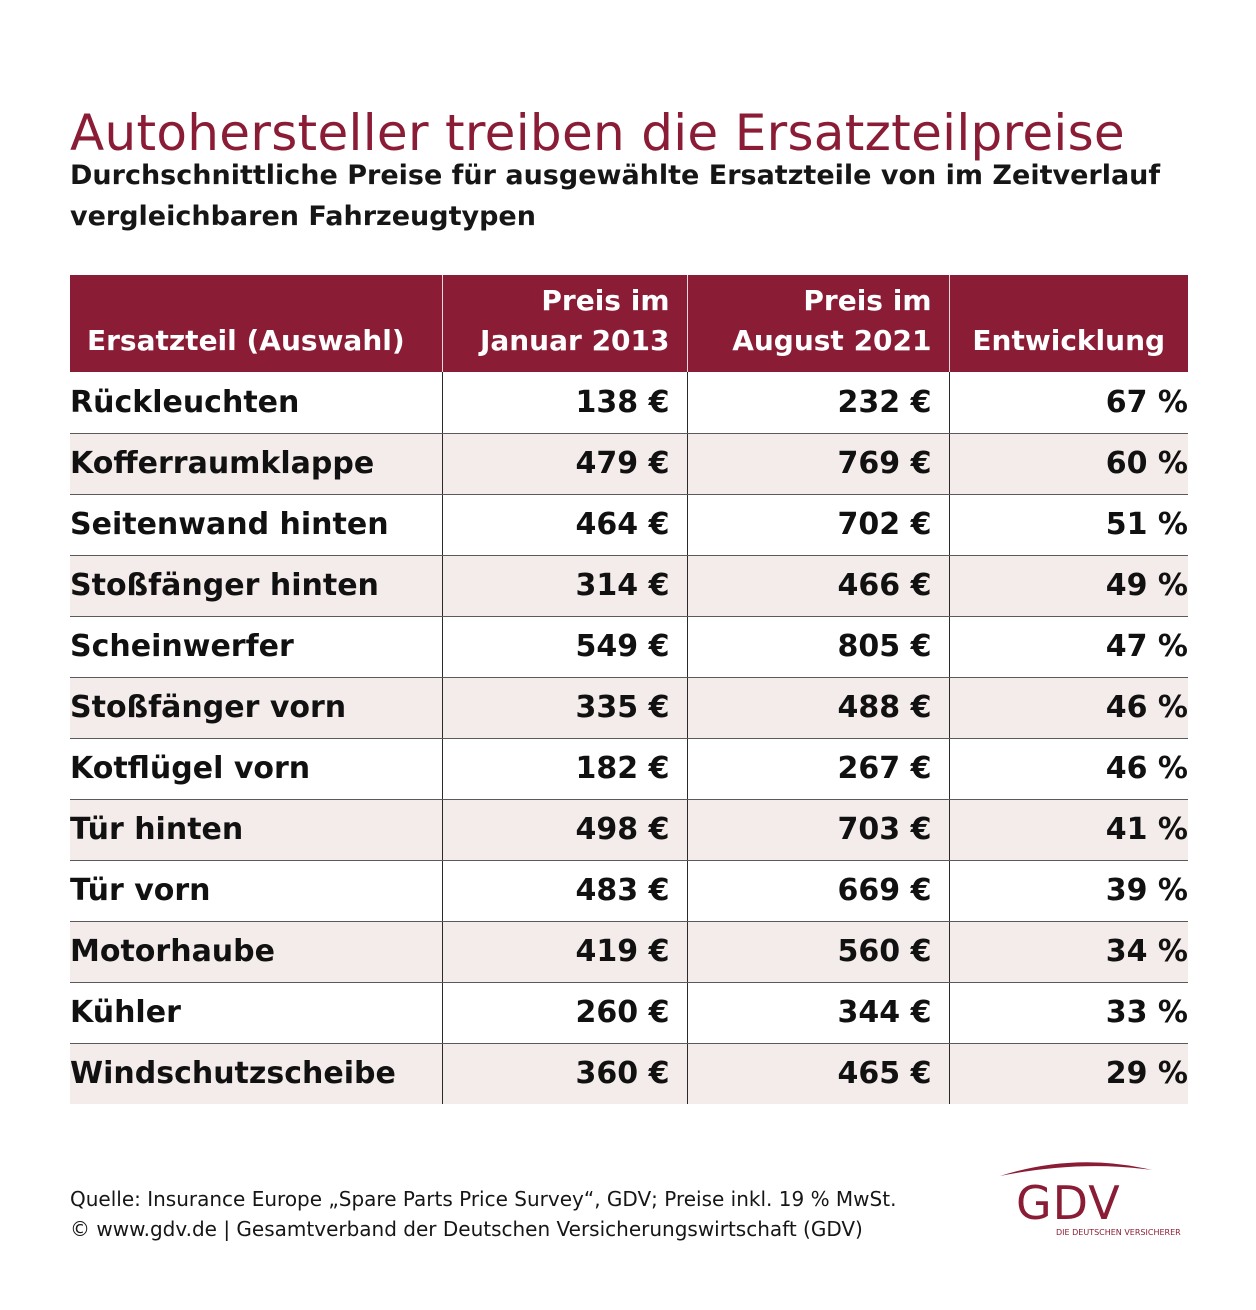 The width and height of the screenshot is (1256, 1310). Describe the element at coordinates (564, 891) in the screenshot. I see `cell-col-price-2013: 483 €` at that location.